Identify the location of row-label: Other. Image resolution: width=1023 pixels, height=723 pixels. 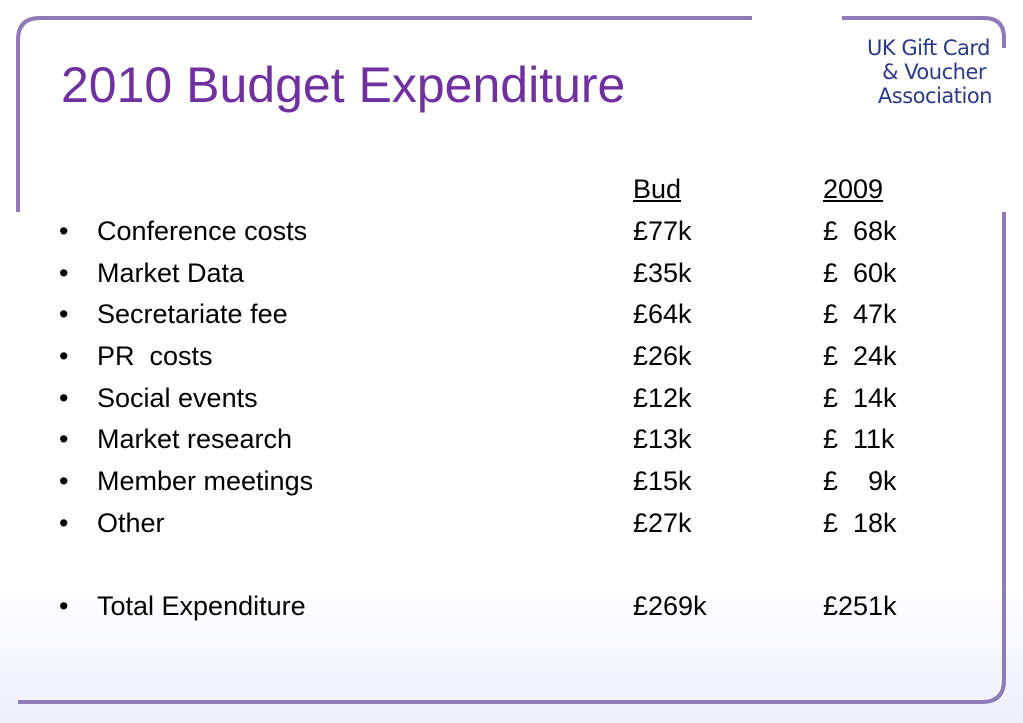
(131, 523).